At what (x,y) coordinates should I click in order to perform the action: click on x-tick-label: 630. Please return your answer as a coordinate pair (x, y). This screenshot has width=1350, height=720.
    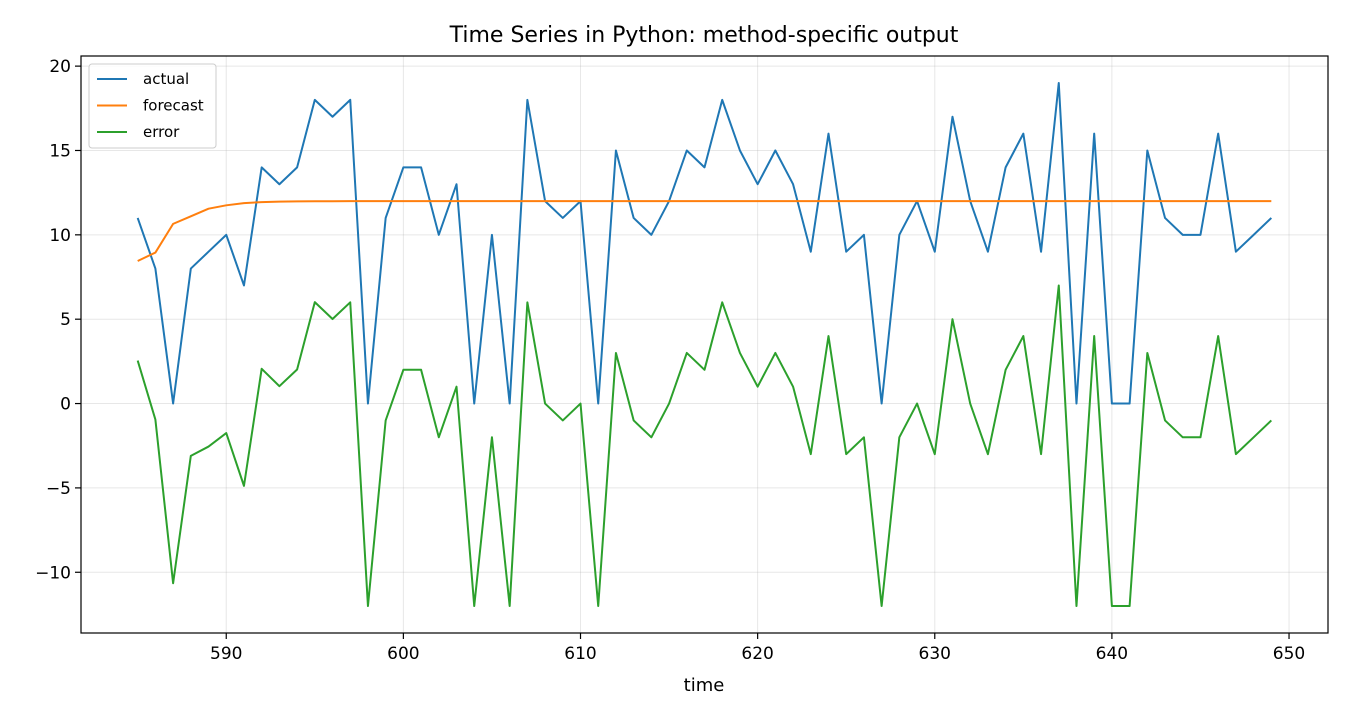
    Looking at the image, I should click on (935, 654).